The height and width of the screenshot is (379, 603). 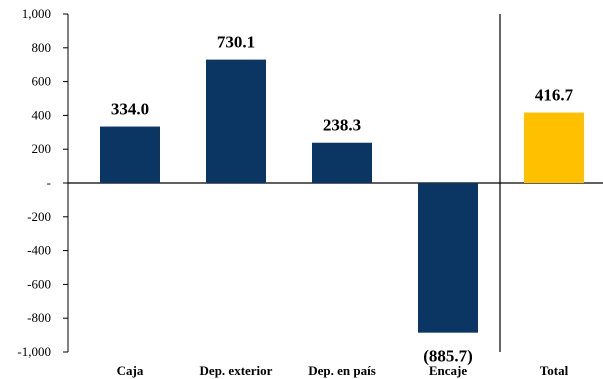 I want to click on category-labels: Caja Dep. exterior Dep. en país Encaje Total, so click(x=343, y=370).